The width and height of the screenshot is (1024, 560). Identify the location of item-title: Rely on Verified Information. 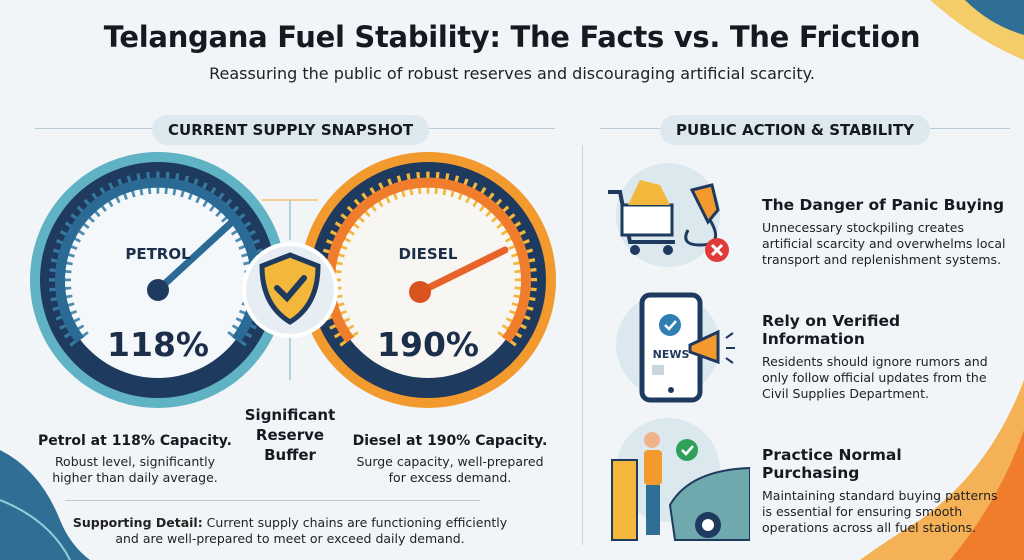
(831, 330).